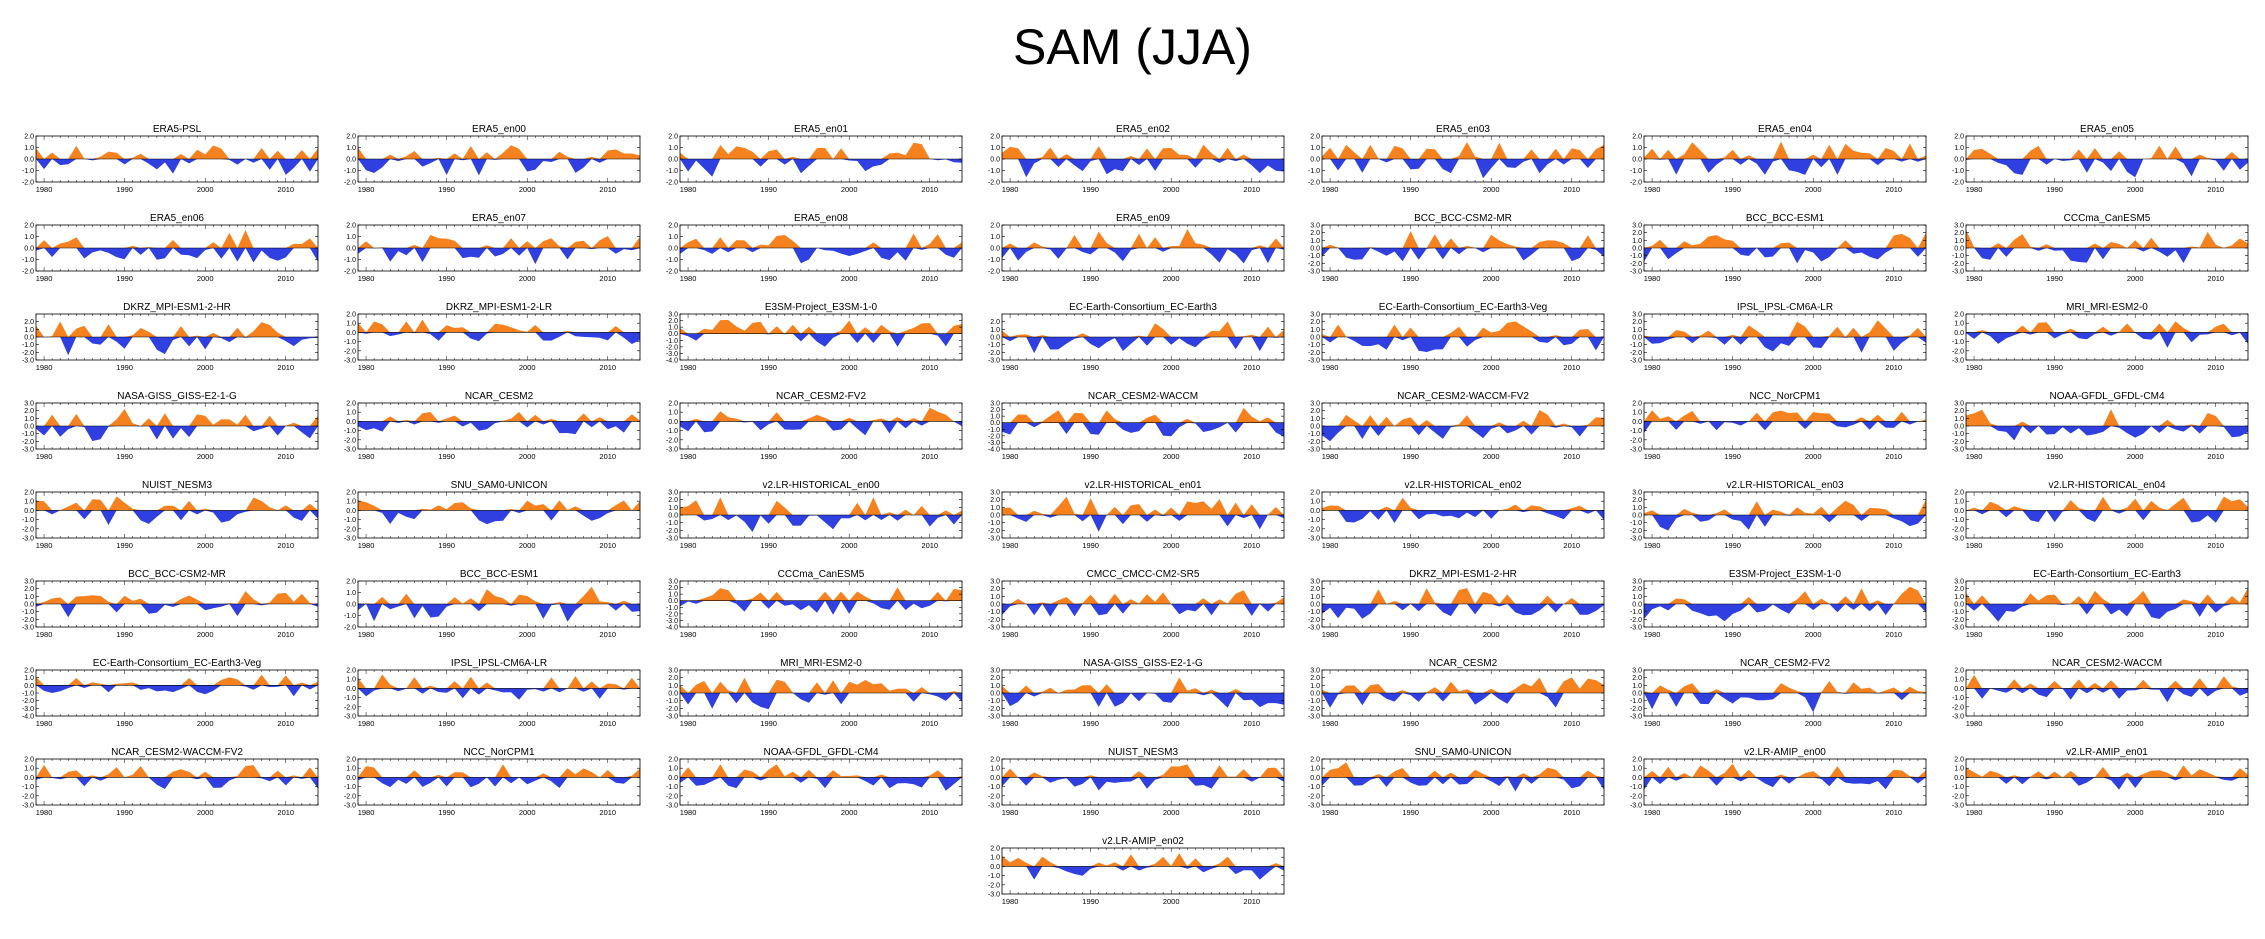 The height and width of the screenshot is (939, 2265). I want to click on panel-title: DKRZ_MPI-ESM1-2-LR, so click(499, 307).